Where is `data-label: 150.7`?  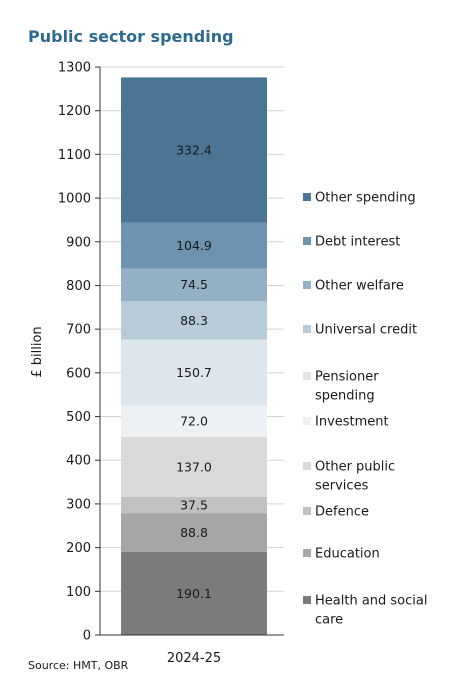
data-label: 150.7 is located at coordinates (194, 372).